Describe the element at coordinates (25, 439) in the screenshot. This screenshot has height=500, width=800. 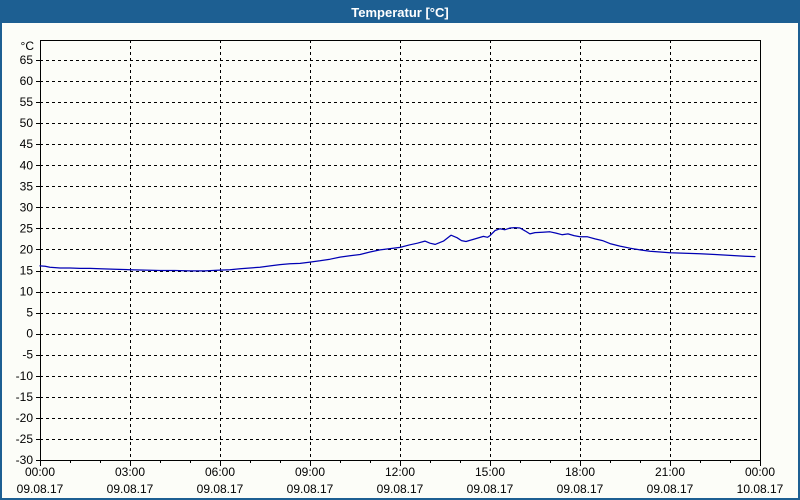
I see `y-tick-label: -25` at that location.